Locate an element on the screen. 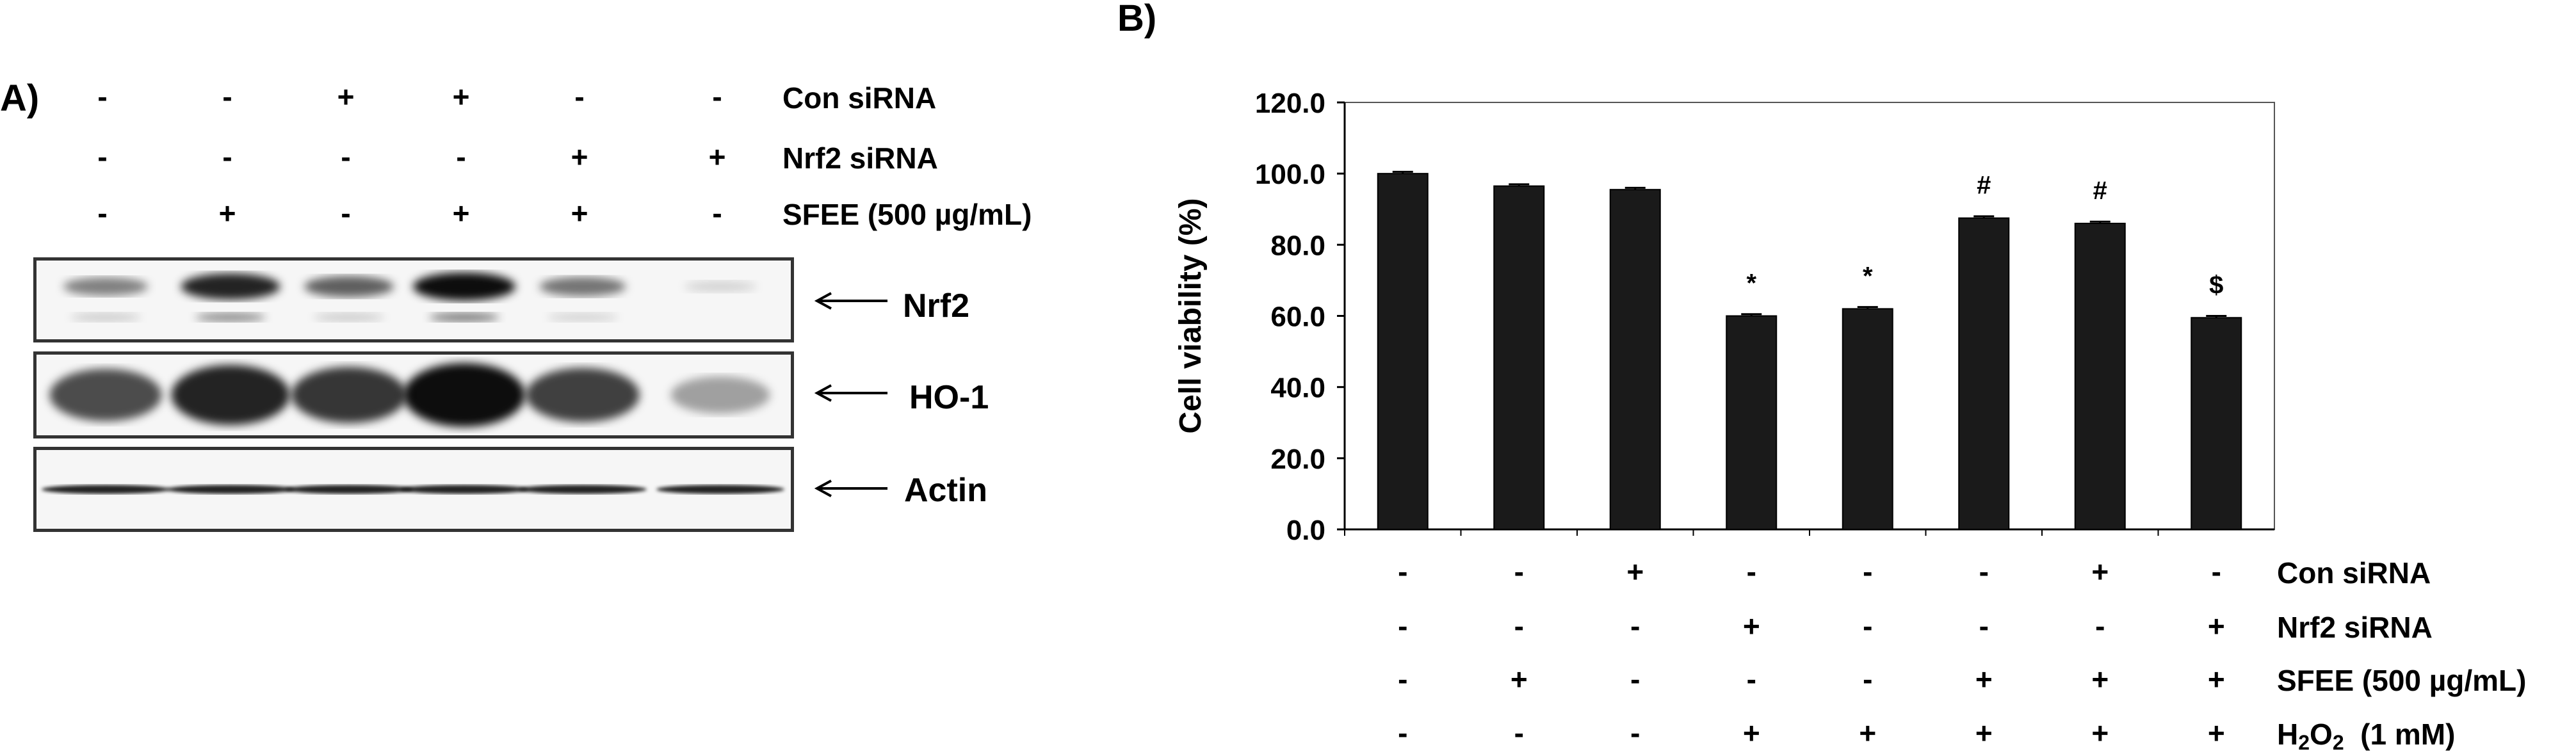 This screenshot has height=756, width=2576. panel-b-sign-3-5: - is located at coordinates (1868, 679).